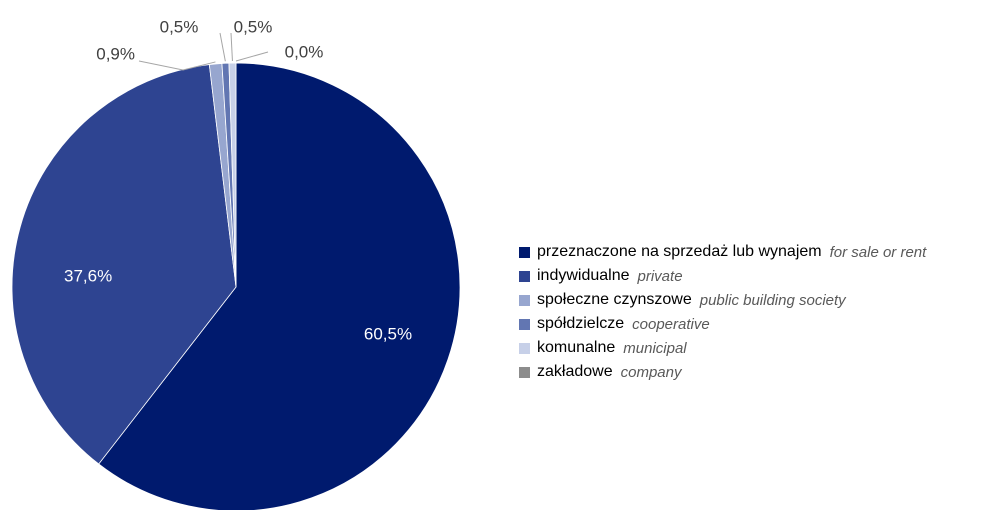  What do you see at coordinates (671, 324) in the screenshot?
I see `legend-label-en: cooperative` at bounding box center [671, 324].